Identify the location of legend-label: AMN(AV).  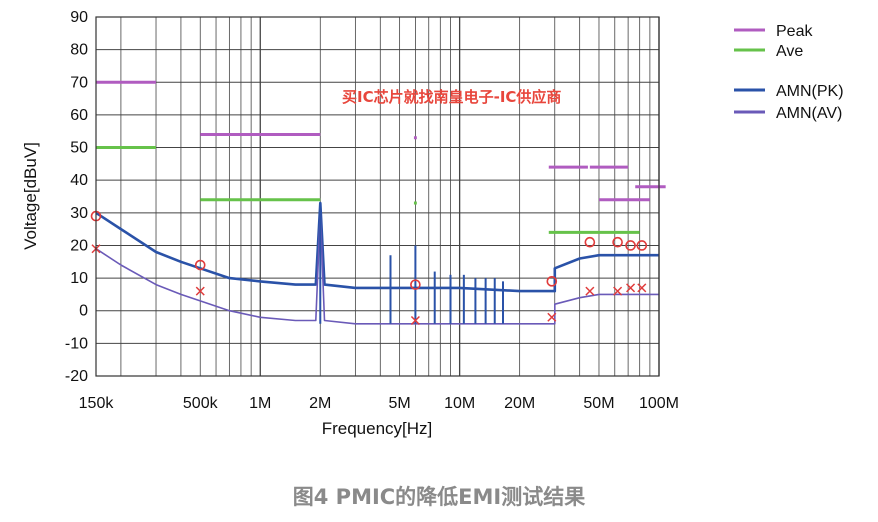
(809, 113).